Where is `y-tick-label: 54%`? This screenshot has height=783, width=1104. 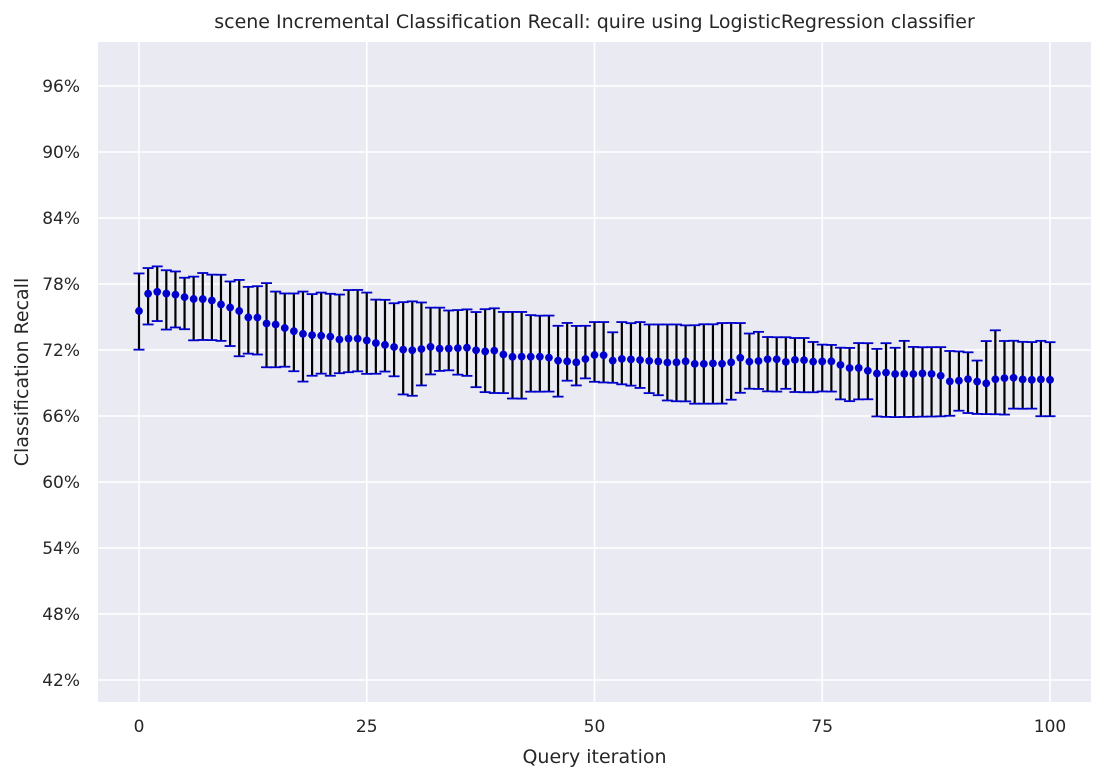 y-tick-label: 54% is located at coordinates (61, 549).